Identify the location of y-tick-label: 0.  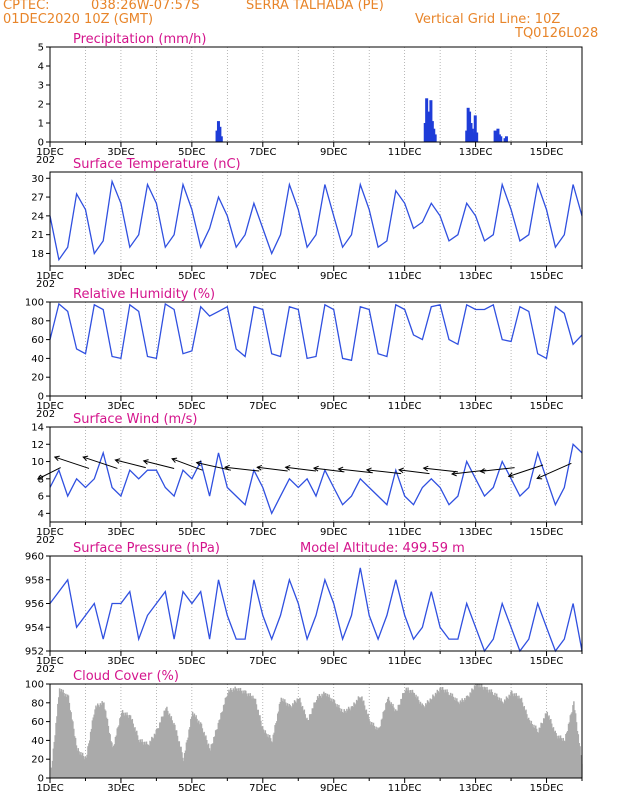
(41, 143).